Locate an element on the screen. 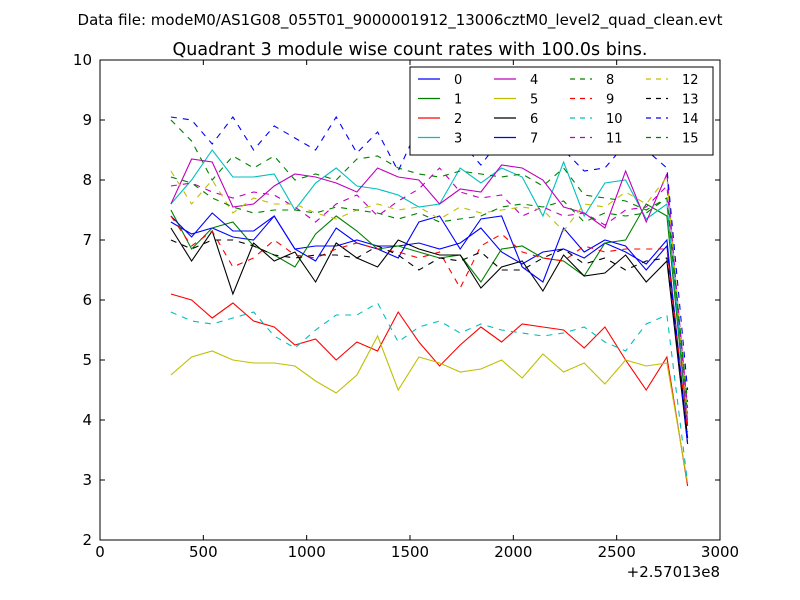 The height and width of the screenshot is (600, 800). x-tick-label: 3000 is located at coordinates (720, 552).